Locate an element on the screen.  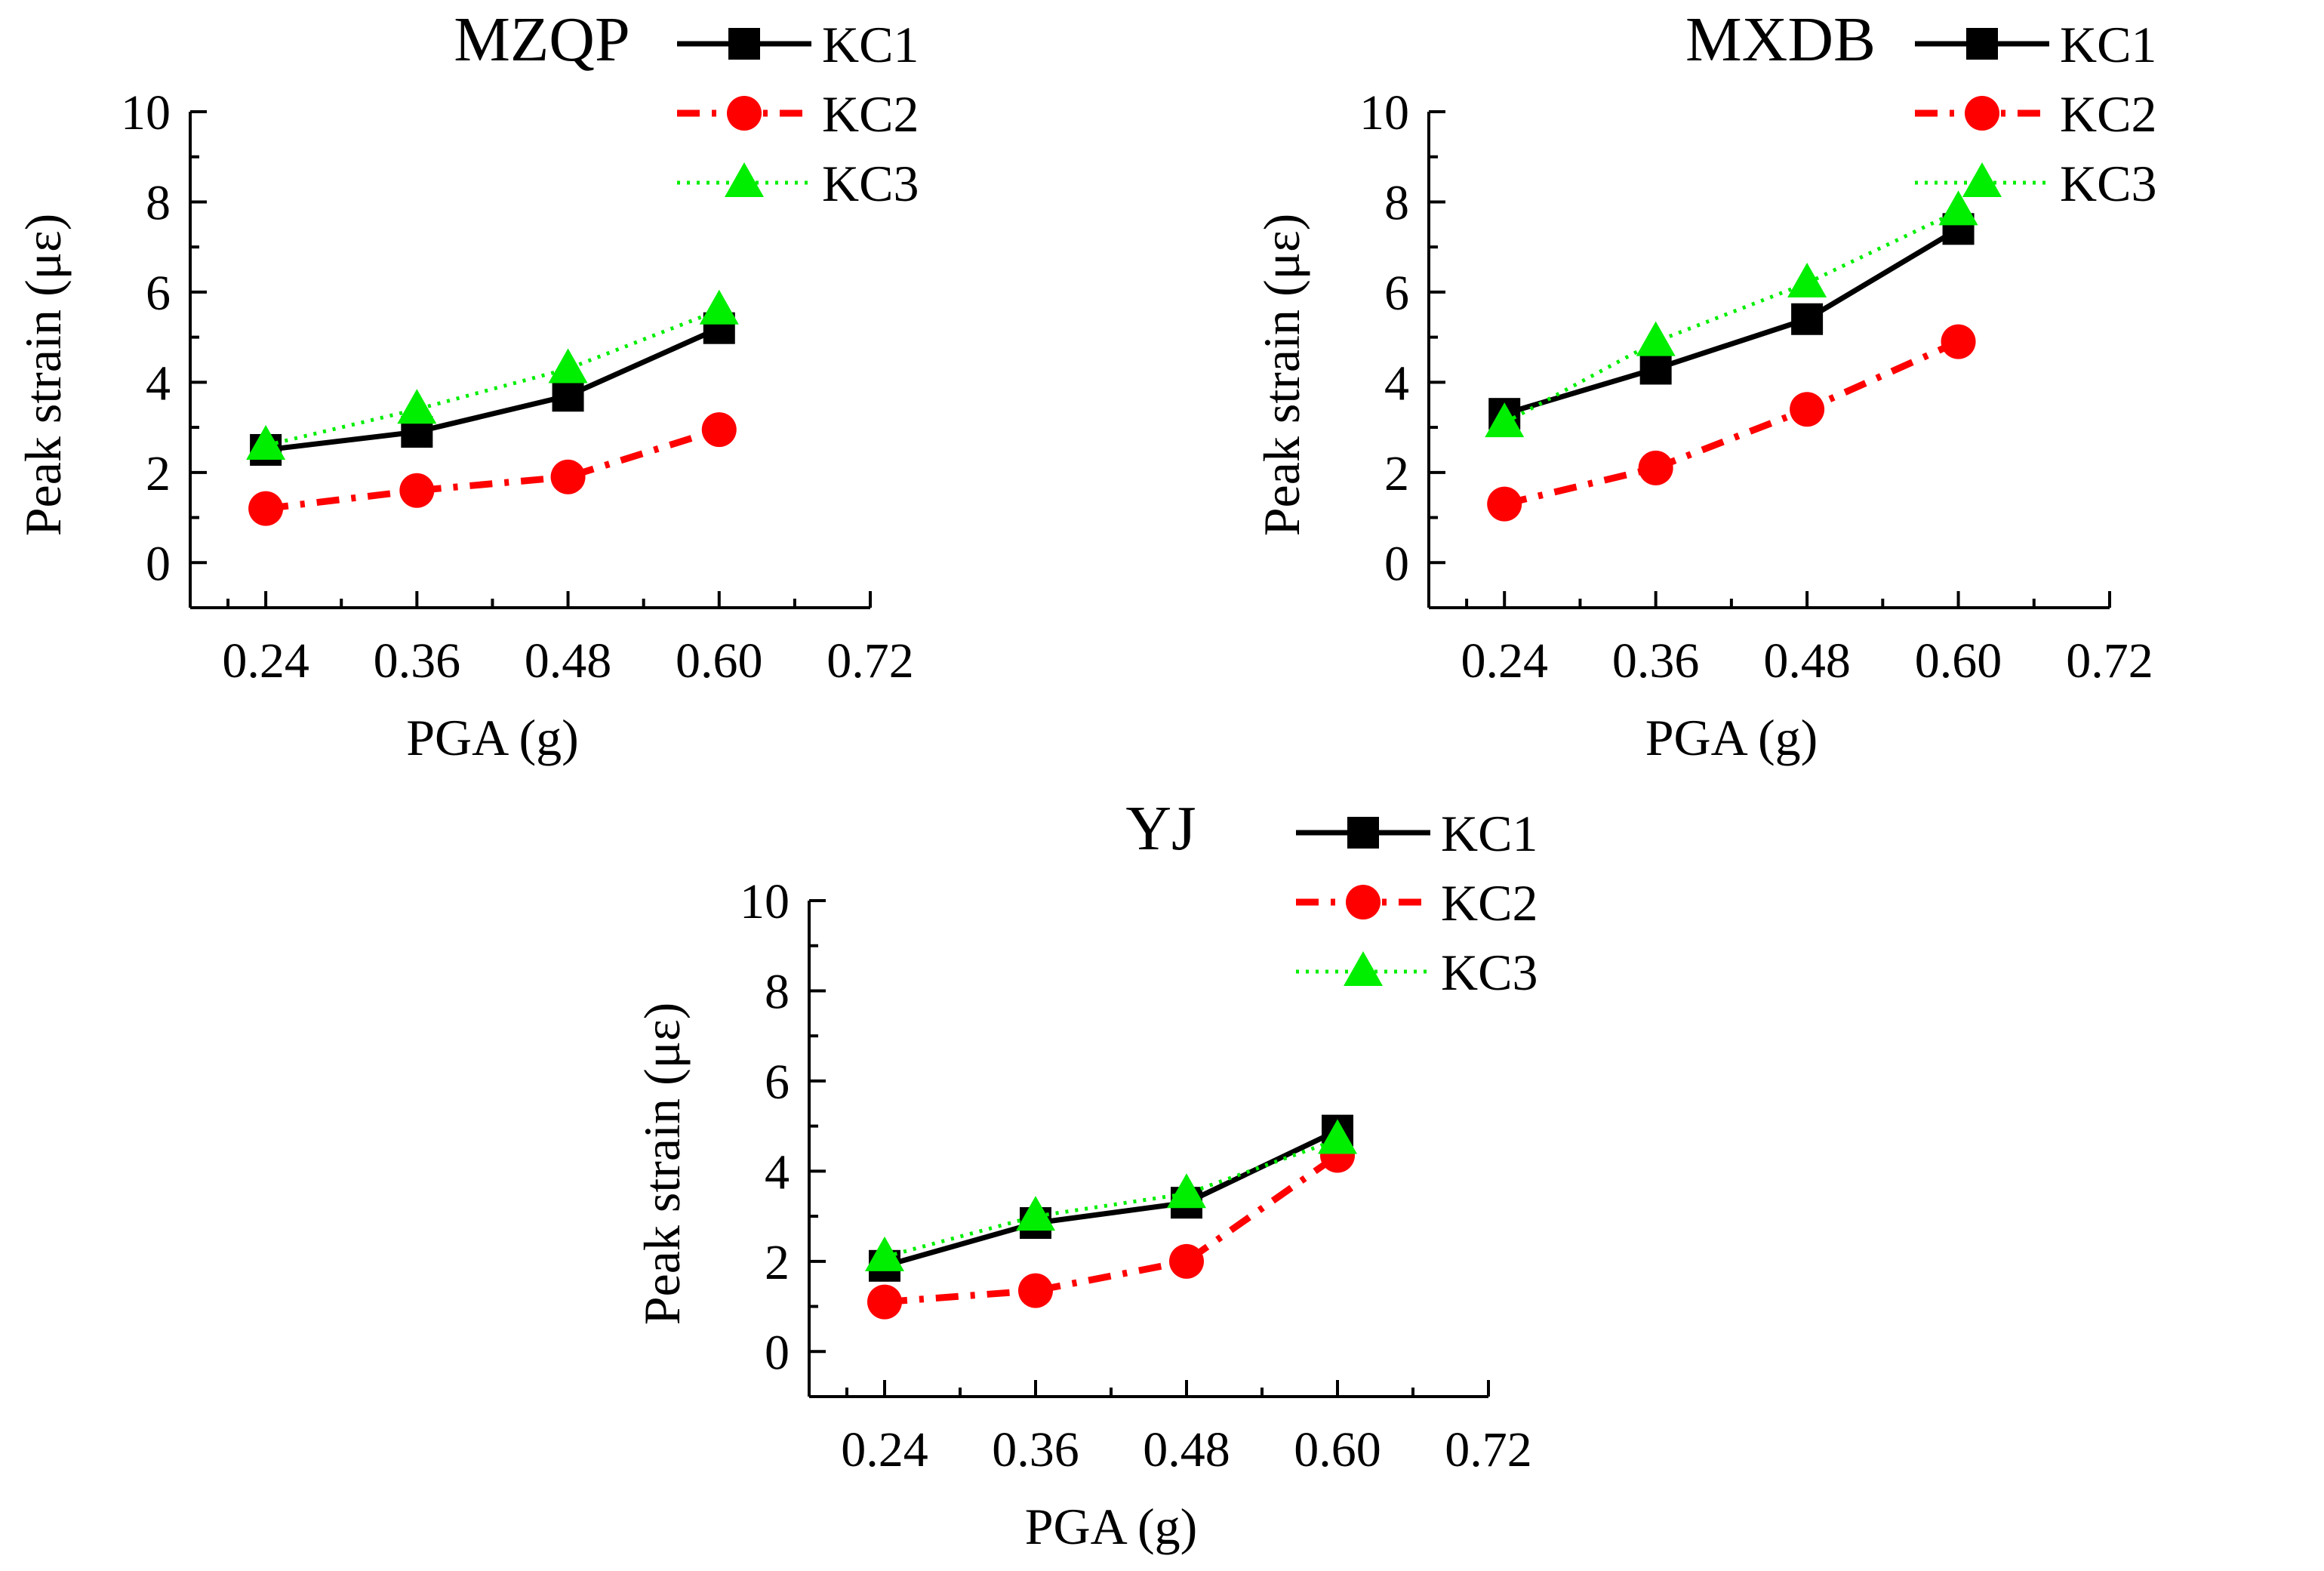
chart-title: MZQP is located at coordinates (541, 40).